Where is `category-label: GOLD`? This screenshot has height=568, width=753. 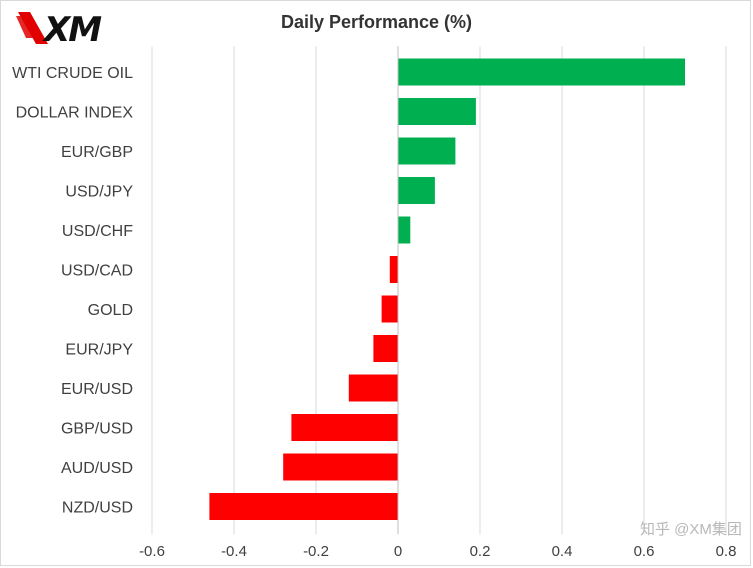
category-label: GOLD is located at coordinates (110, 310).